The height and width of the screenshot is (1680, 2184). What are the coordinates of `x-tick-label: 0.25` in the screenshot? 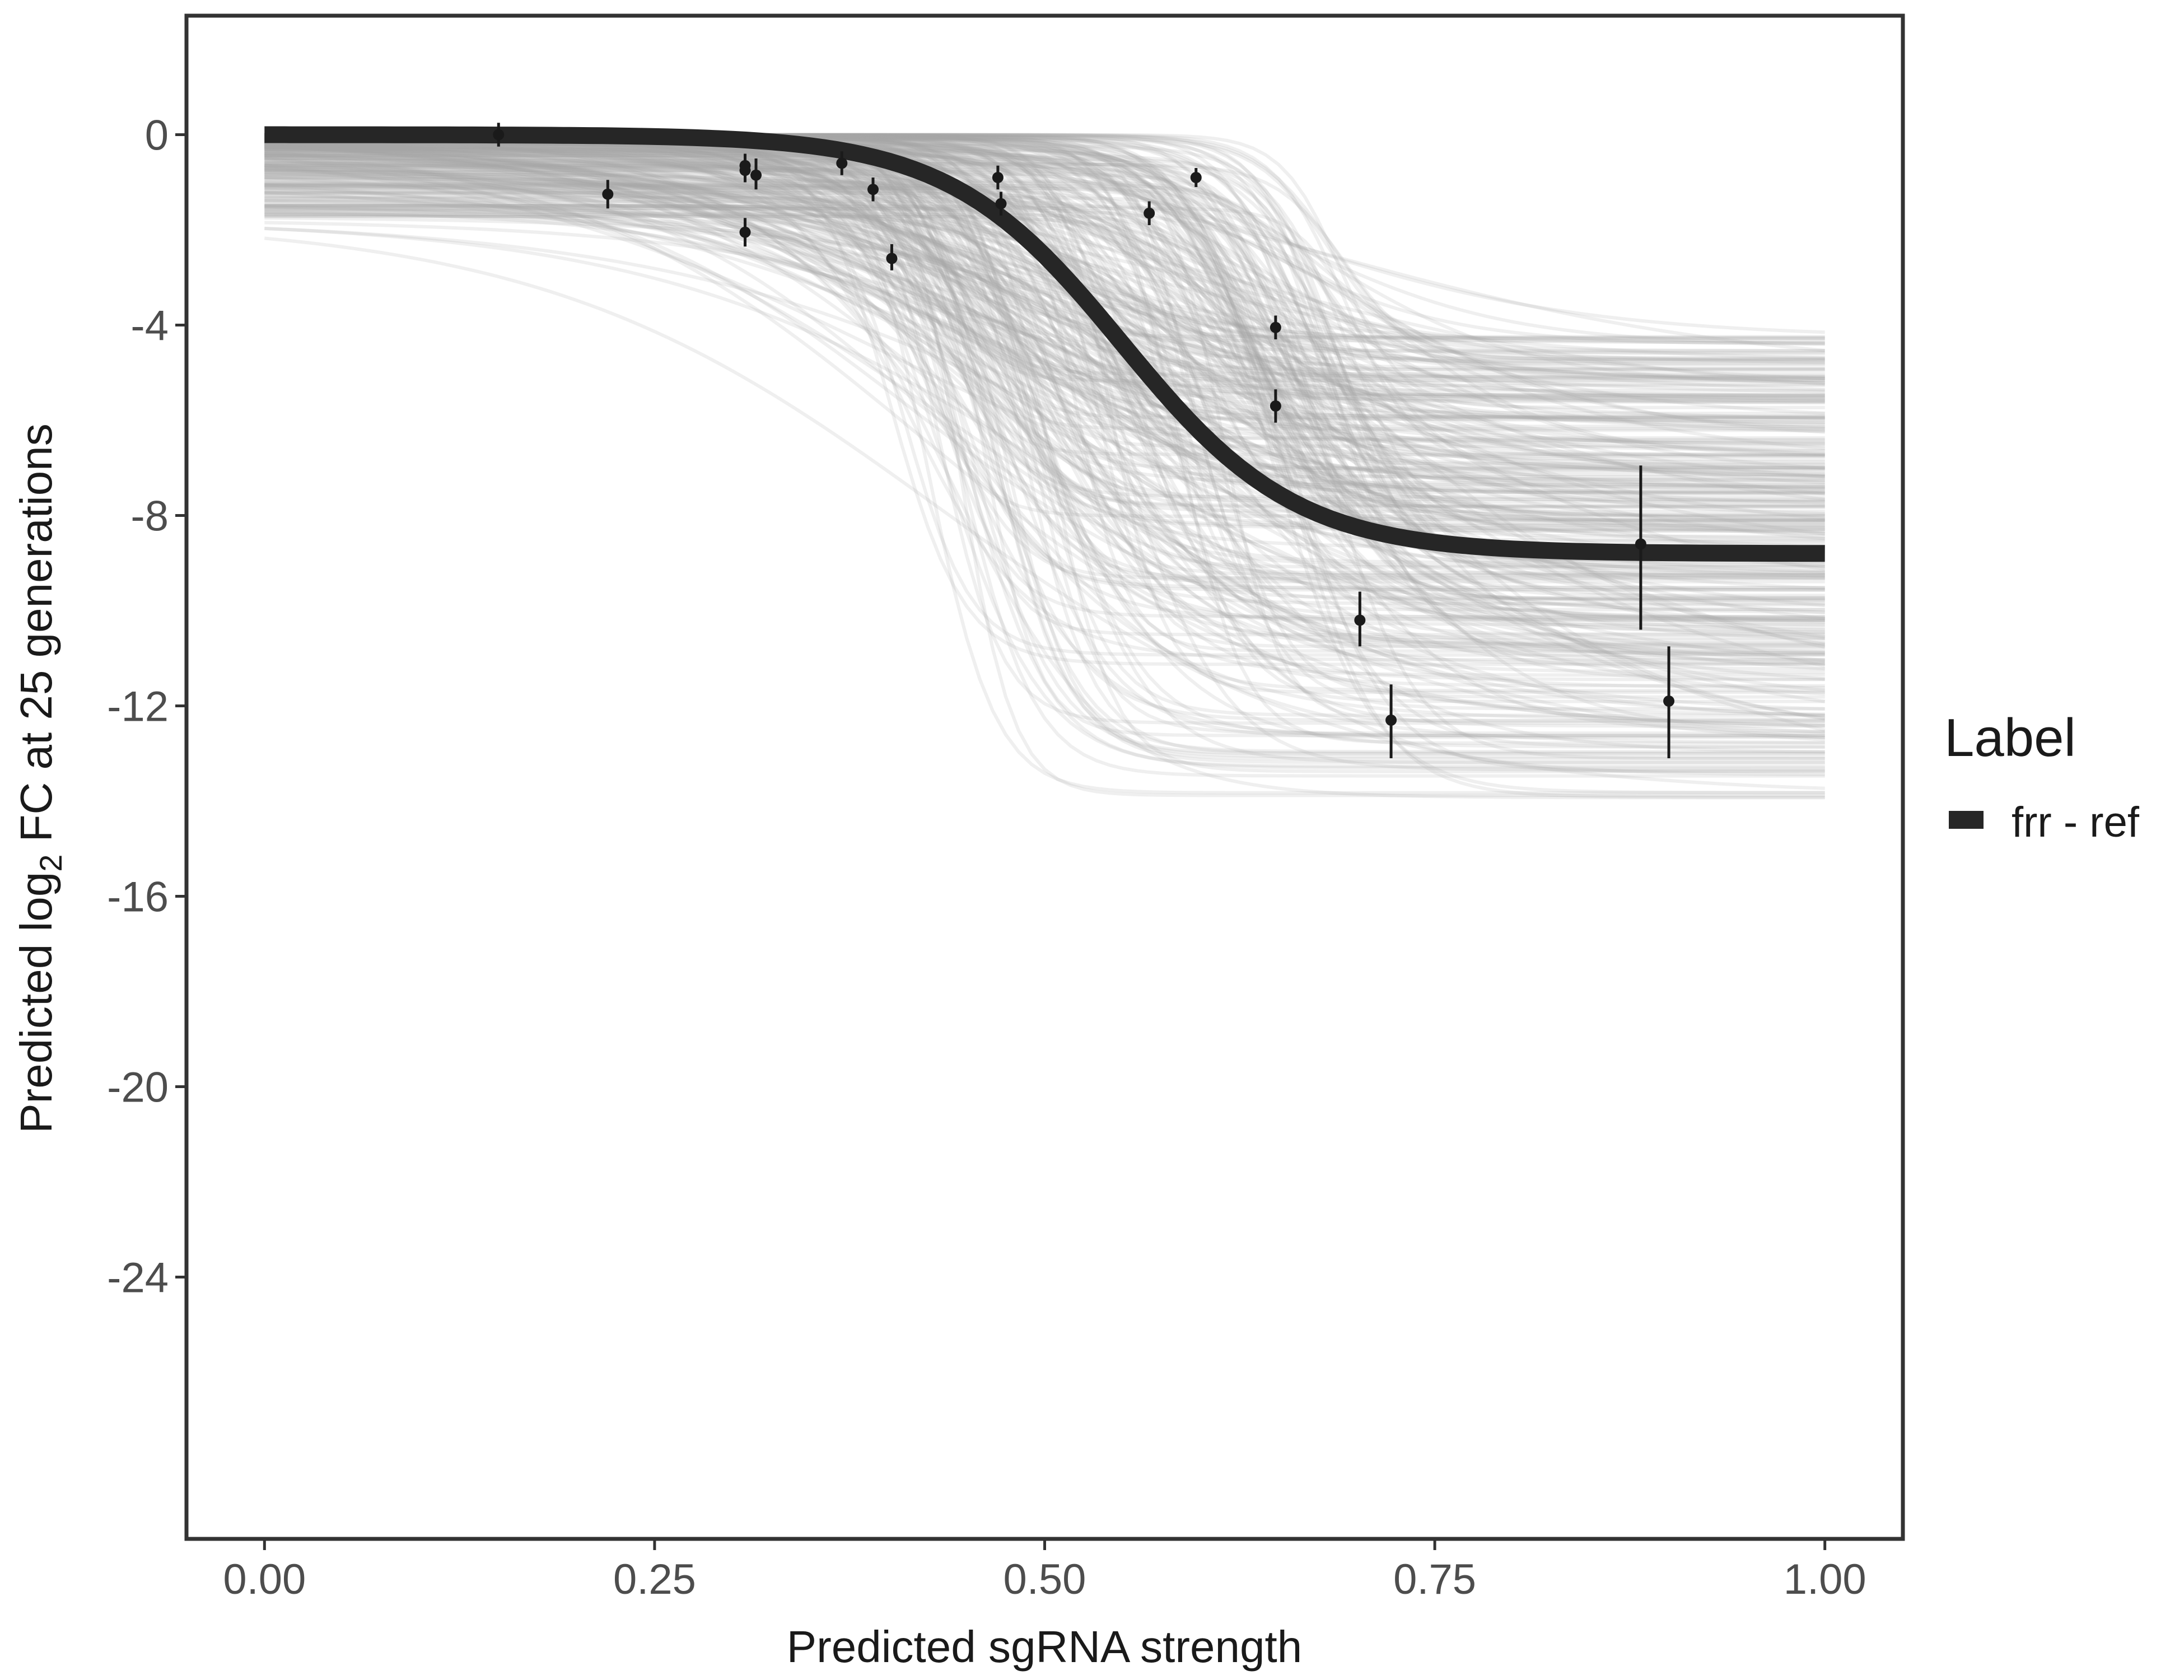 It's located at (655, 1580).